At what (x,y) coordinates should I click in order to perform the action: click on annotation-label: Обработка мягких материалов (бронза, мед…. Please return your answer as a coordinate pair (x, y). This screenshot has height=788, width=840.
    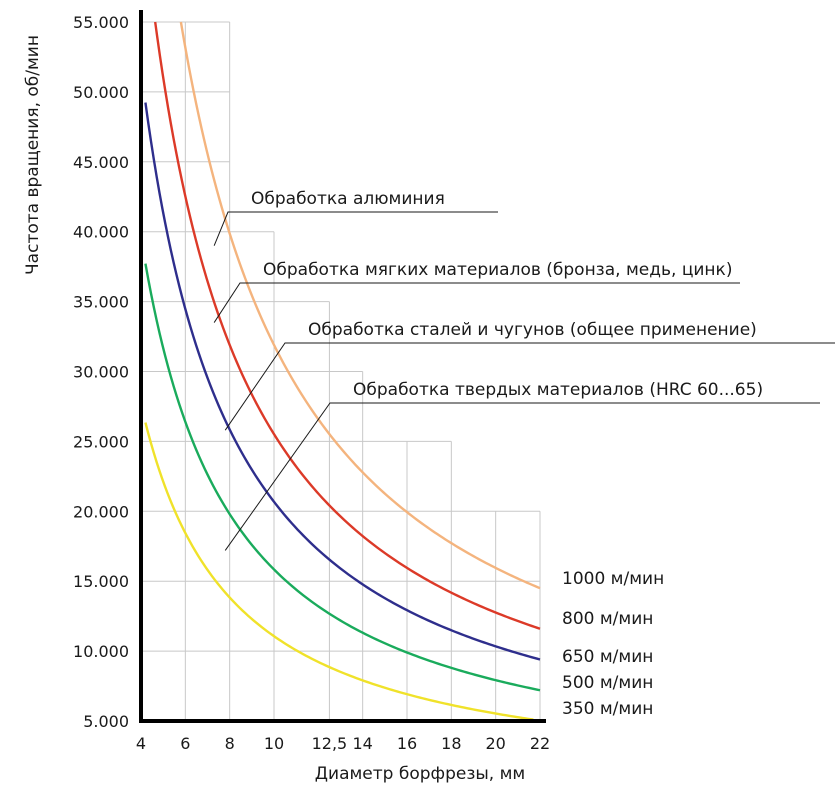
    Looking at the image, I should click on (497, 270).